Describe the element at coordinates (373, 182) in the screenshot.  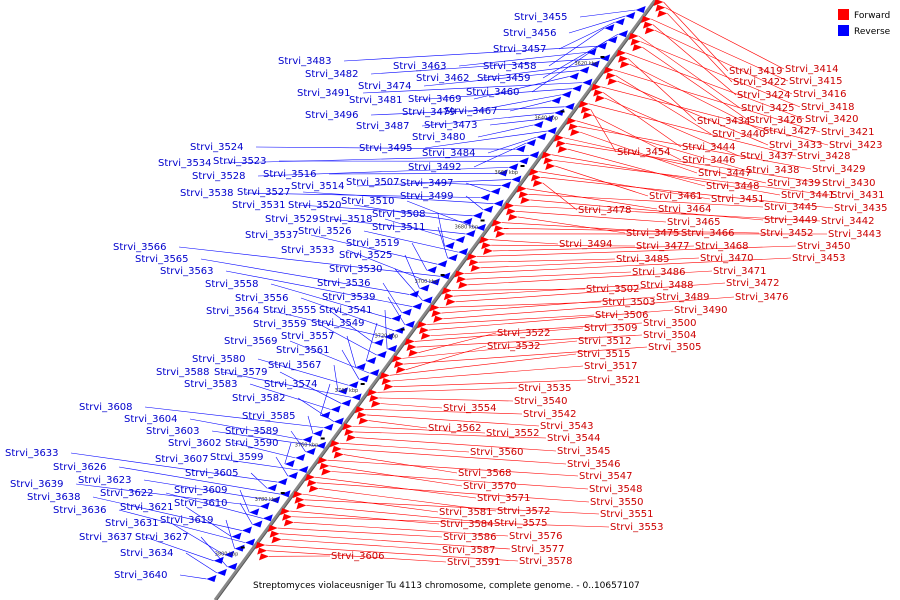
I see `reverse-gene-label: Strvi_3507` at that location.